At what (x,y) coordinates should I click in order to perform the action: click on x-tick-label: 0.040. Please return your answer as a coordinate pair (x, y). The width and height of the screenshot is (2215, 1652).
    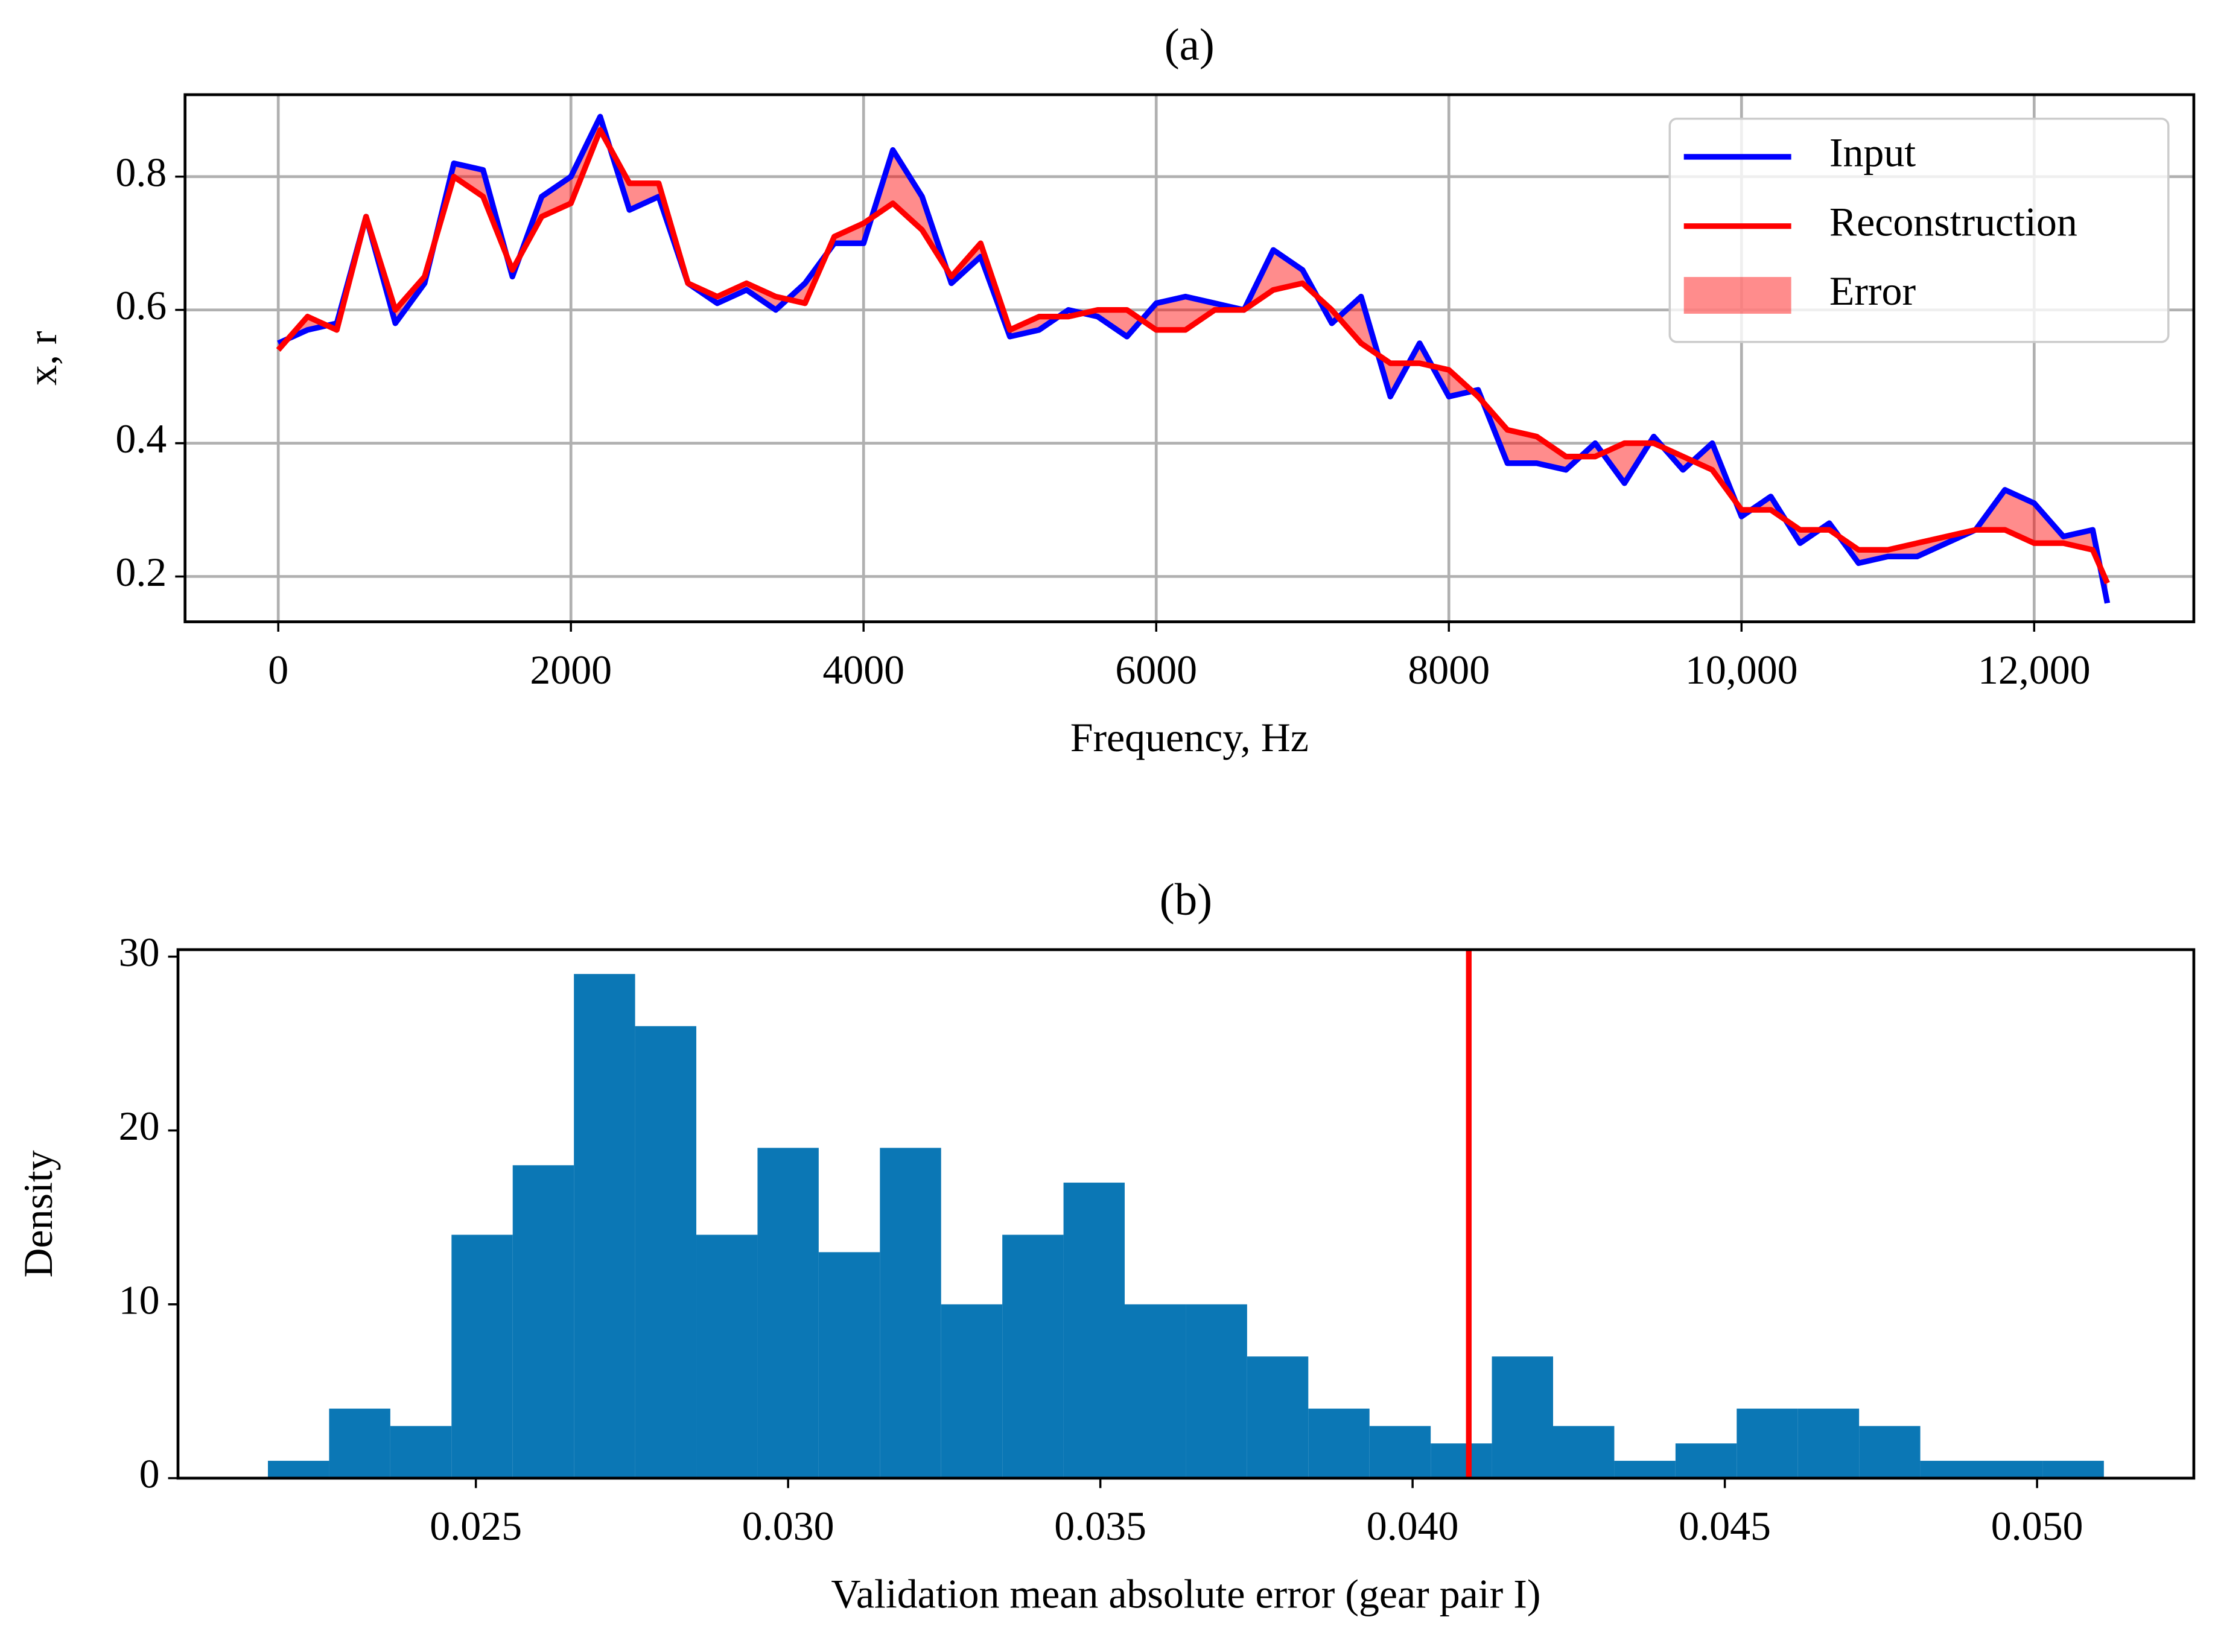
    Looking at the image, I should click on (1413, 1526).